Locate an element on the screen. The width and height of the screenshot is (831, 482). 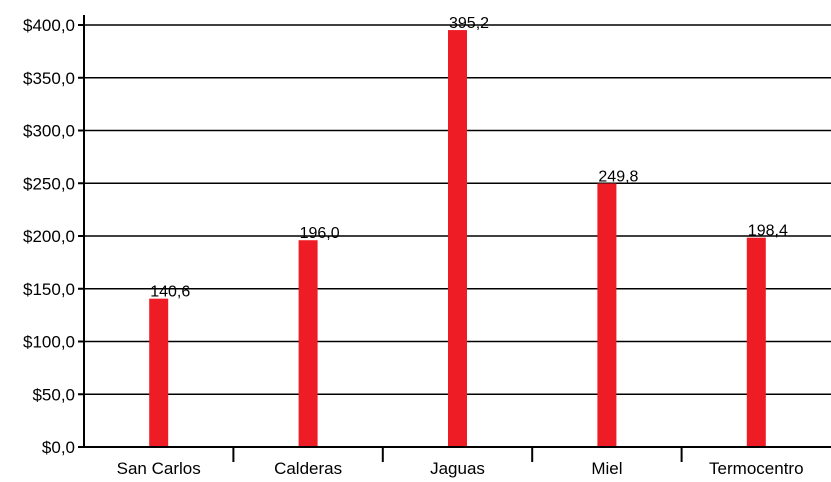
y-tick-label: $200,0 is located at coordinates (49, 236).